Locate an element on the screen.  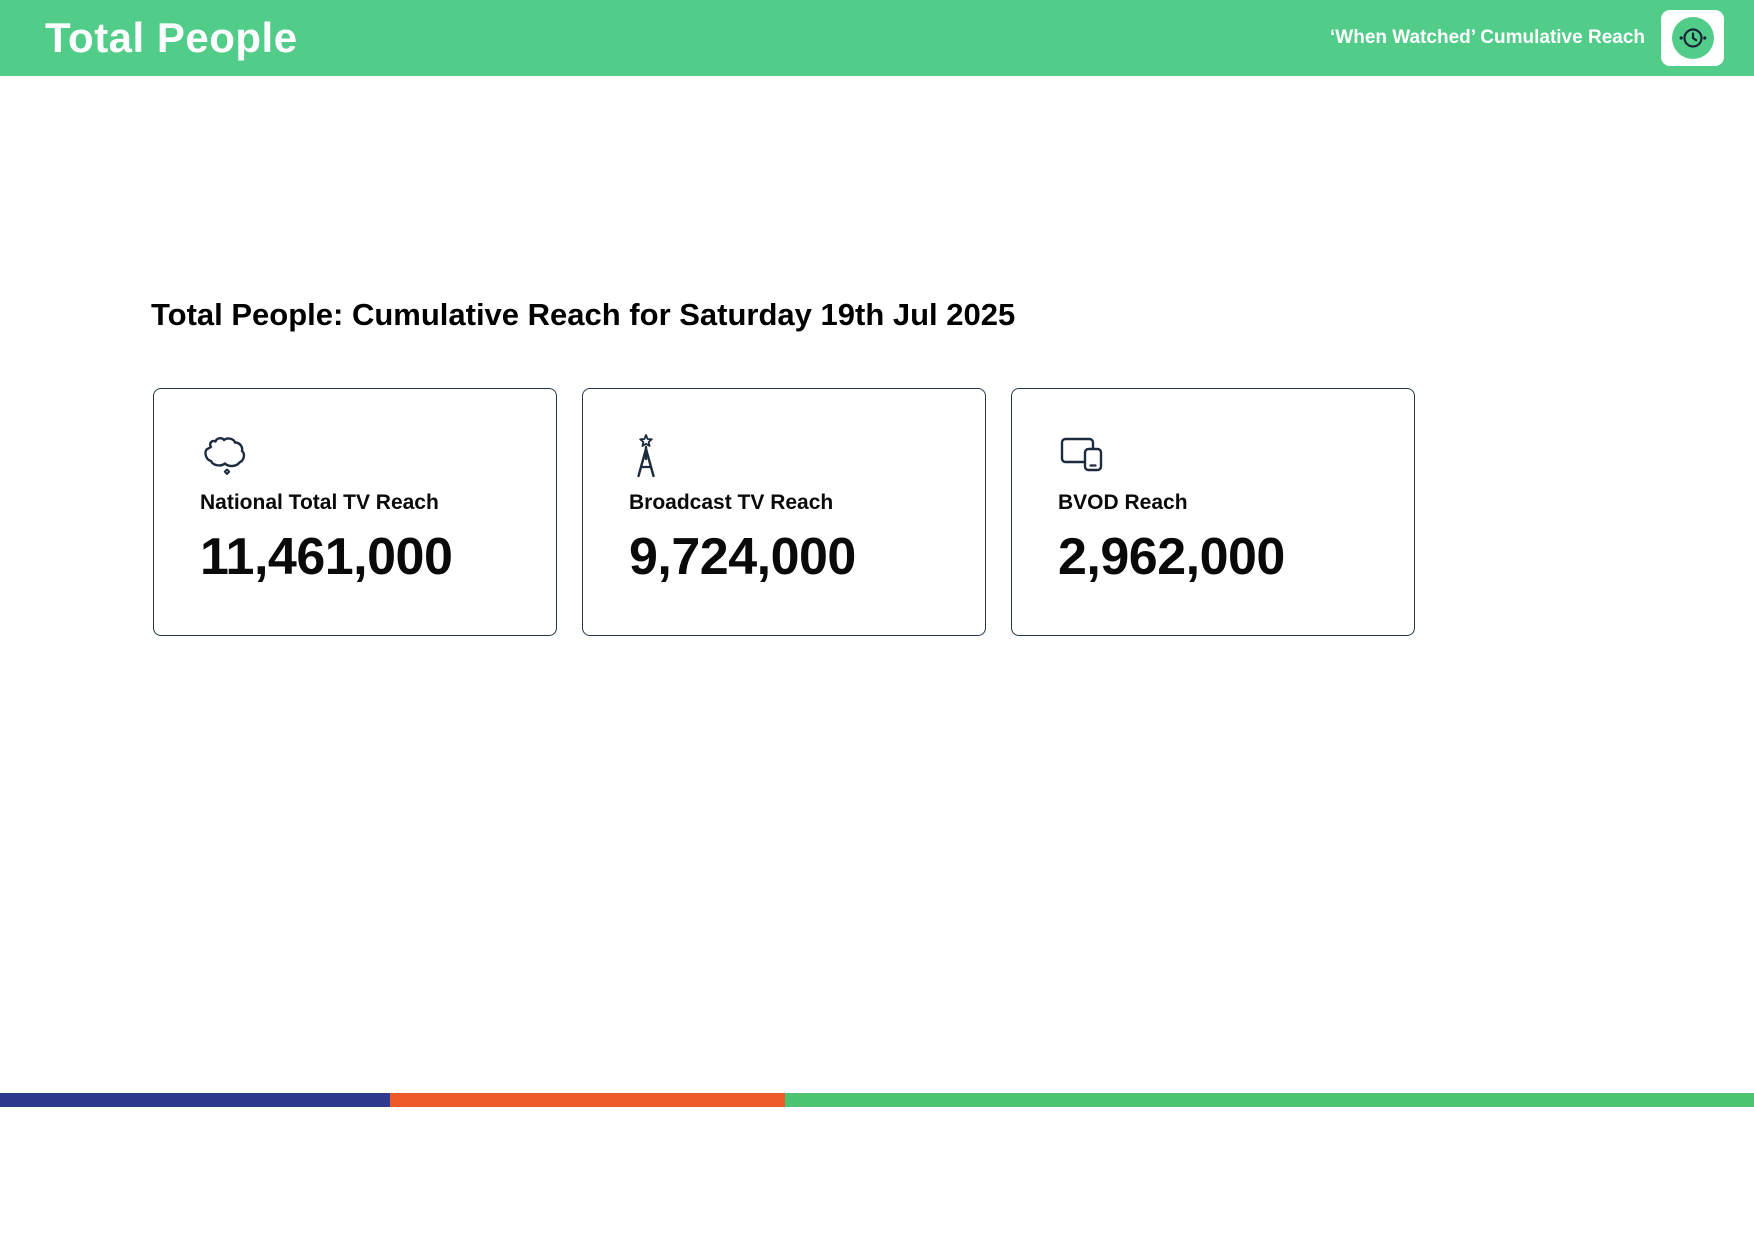
footer-brand-bar is located at coordinates (877, 1100).